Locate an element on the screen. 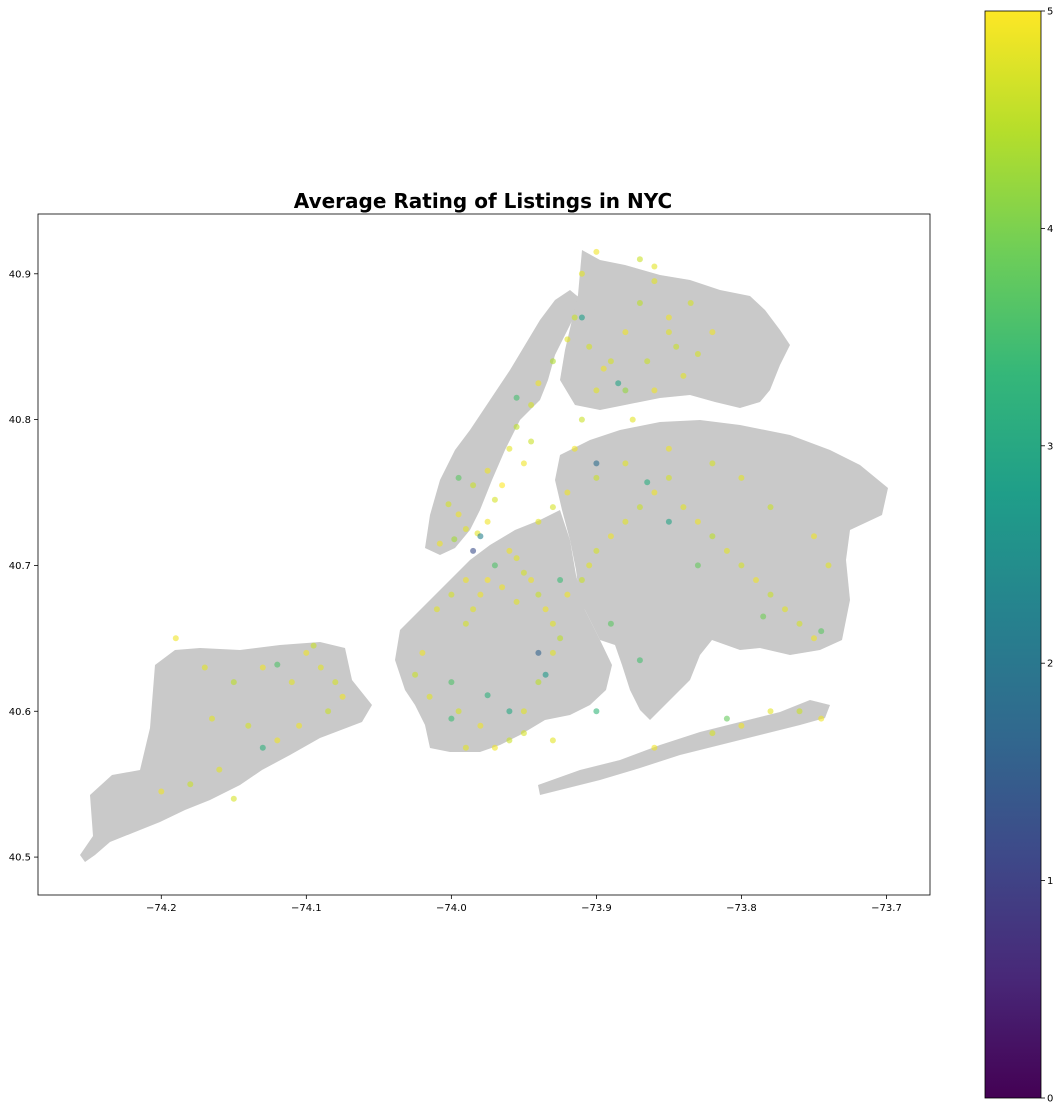  colorbar-bar is located at coordinates (1013, 554).